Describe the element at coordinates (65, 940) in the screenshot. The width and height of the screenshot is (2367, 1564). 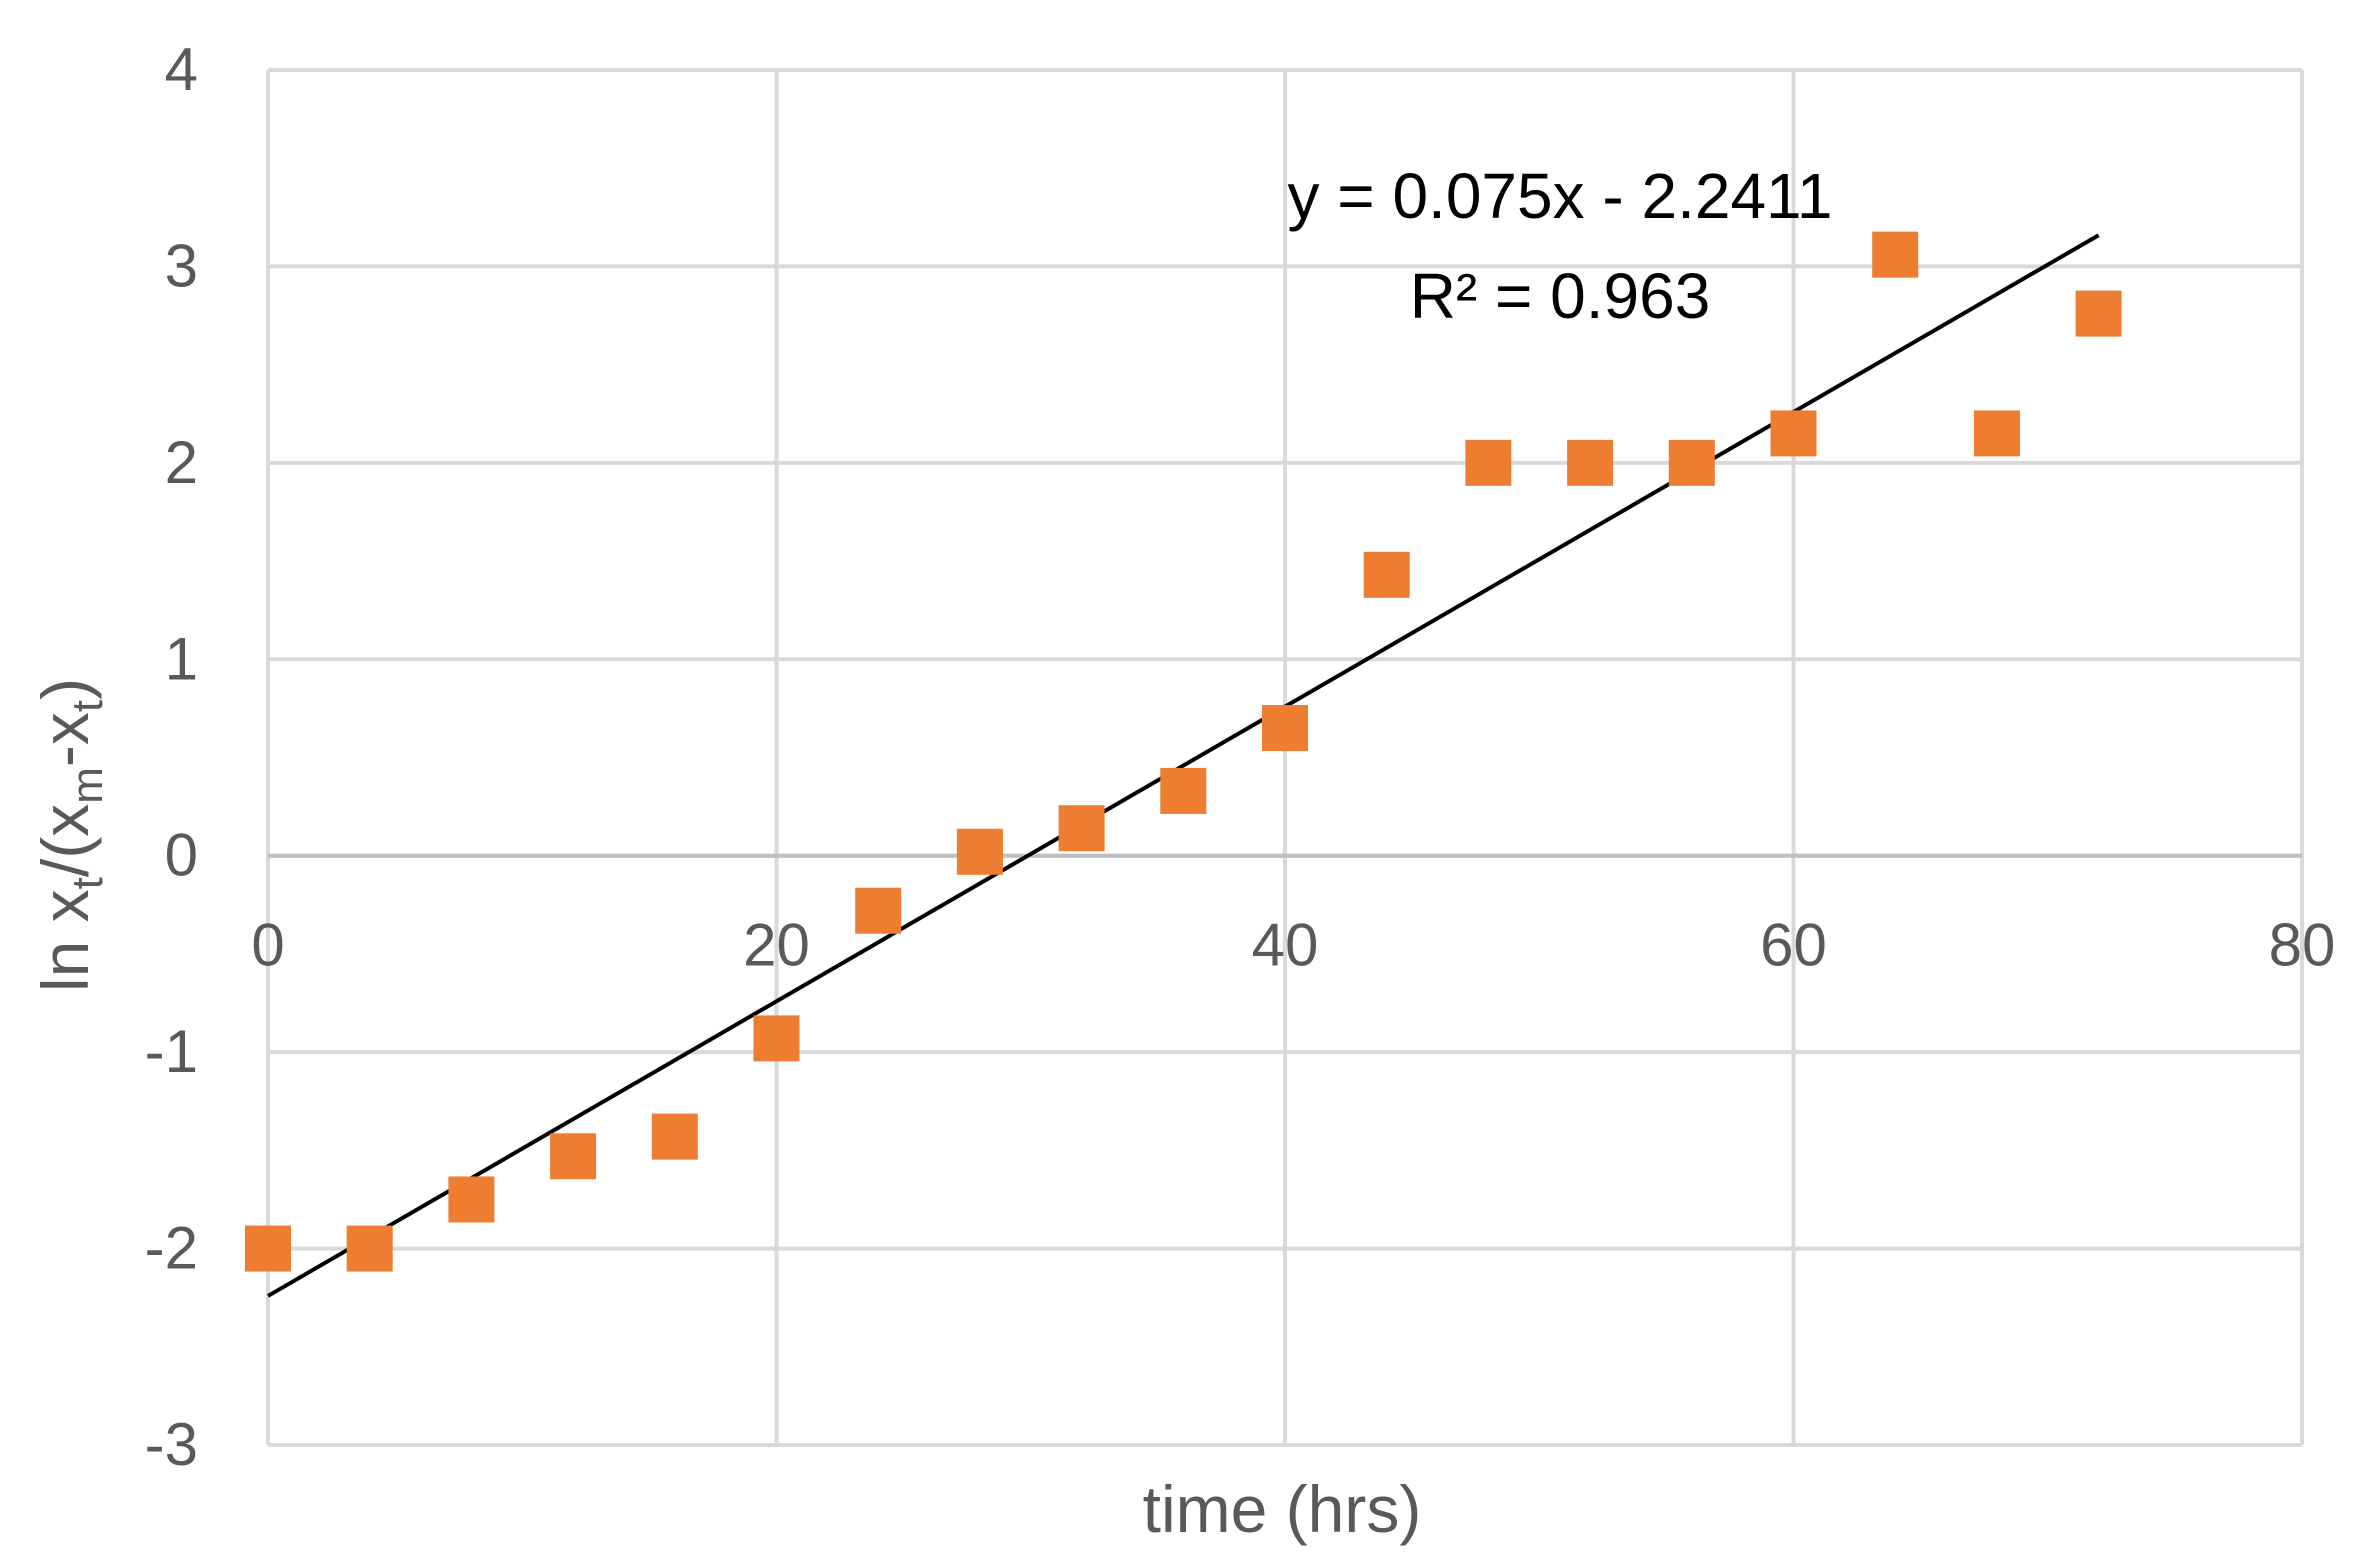
I see `y-axis-title-main: ln x` at that location.